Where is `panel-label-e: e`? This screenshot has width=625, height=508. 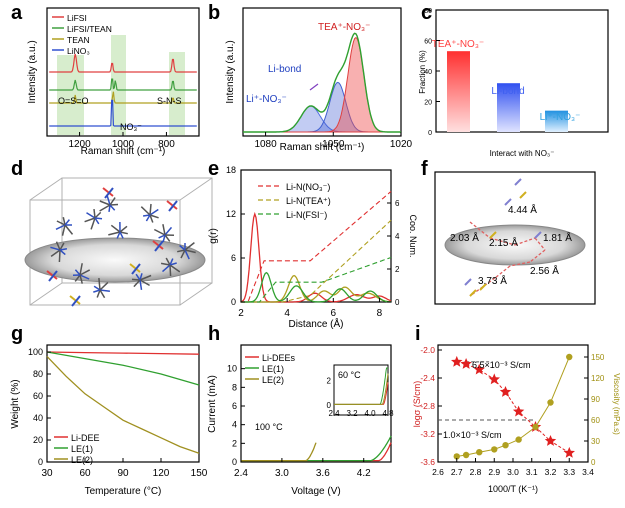
panel-label-e: e is located at coordinates (214, 169).